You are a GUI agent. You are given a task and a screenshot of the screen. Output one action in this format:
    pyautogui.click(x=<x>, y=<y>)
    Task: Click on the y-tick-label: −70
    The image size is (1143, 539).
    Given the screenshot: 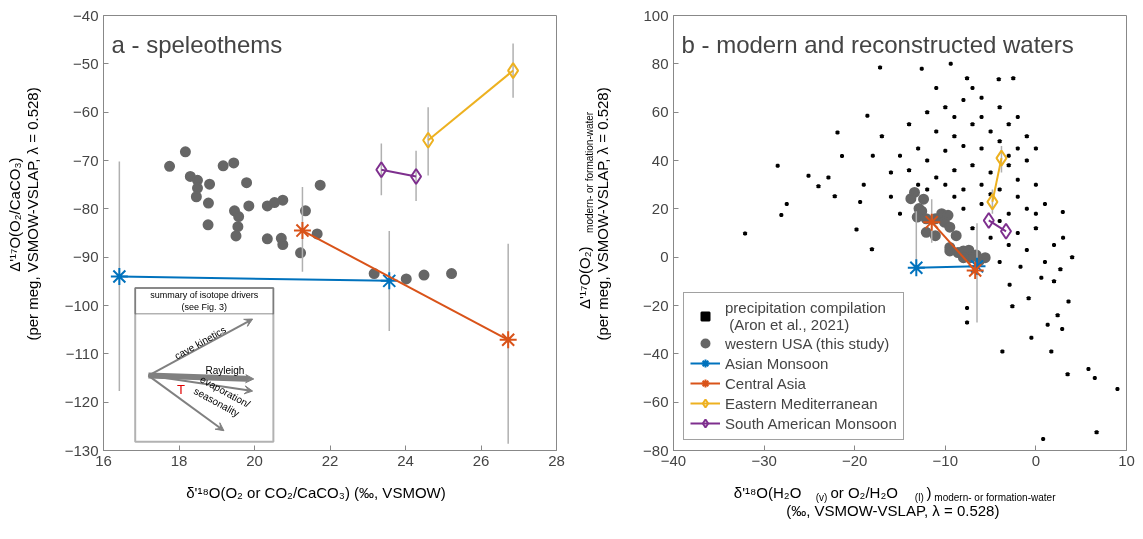 What is the action you would take?
    pyautogui.click(x=86, y=160)
    